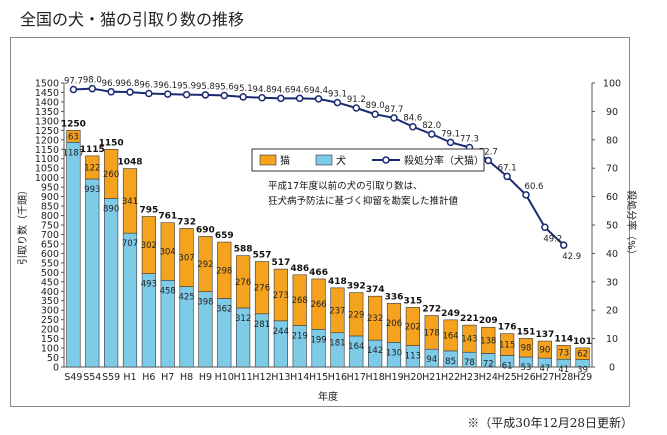 This screenshot has width=667, height=435. I want to click on x-tick-label: H23, so click(469, 377).